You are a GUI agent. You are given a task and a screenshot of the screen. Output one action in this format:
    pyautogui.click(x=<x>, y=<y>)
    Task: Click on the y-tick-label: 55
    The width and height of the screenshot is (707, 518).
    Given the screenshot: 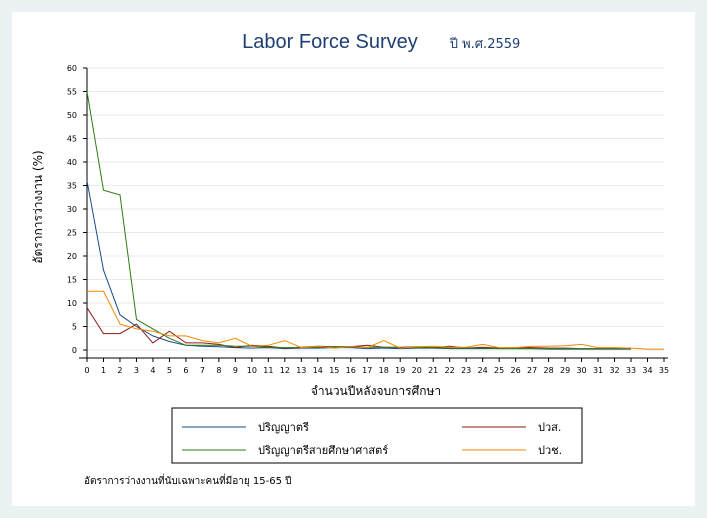 What is the action you would take?
    pyautogui.click(x=72, y=92)
    